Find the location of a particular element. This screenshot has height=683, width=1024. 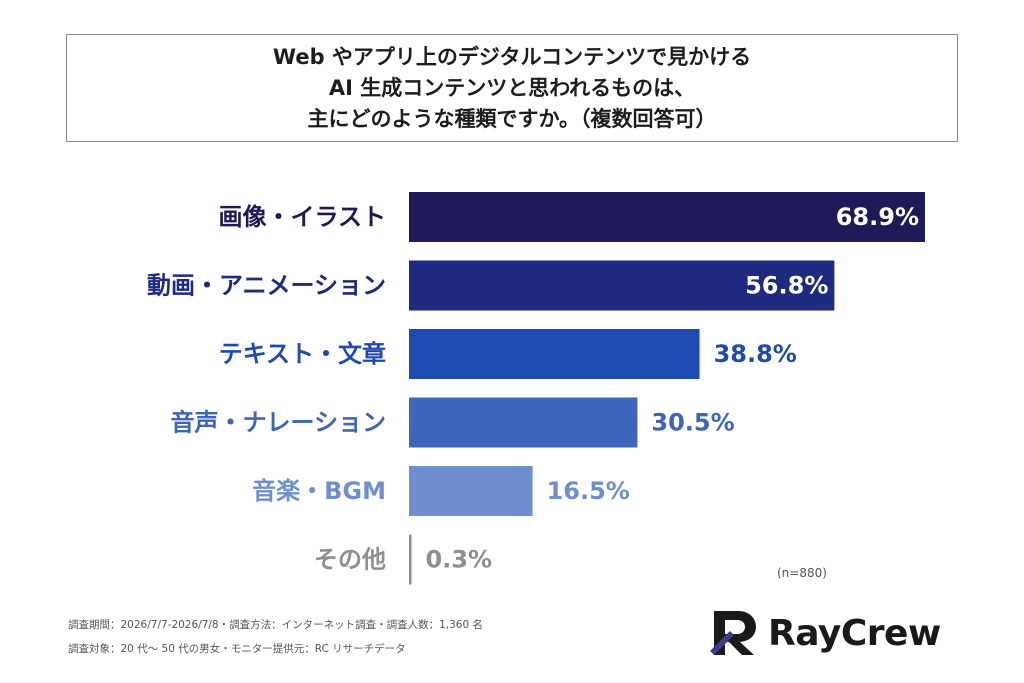

sample-size-note: (n=880) is located at coordinates (802, 573).